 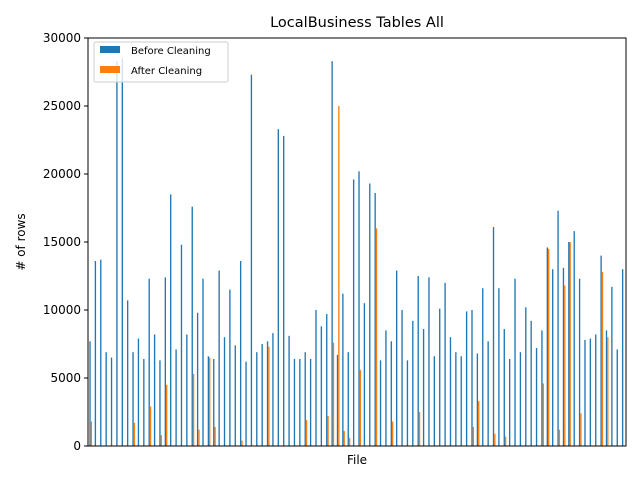 I want to click on y-axis: 0 5000 10000 15000 20000 25000 30000, so click(x=65, y=242).